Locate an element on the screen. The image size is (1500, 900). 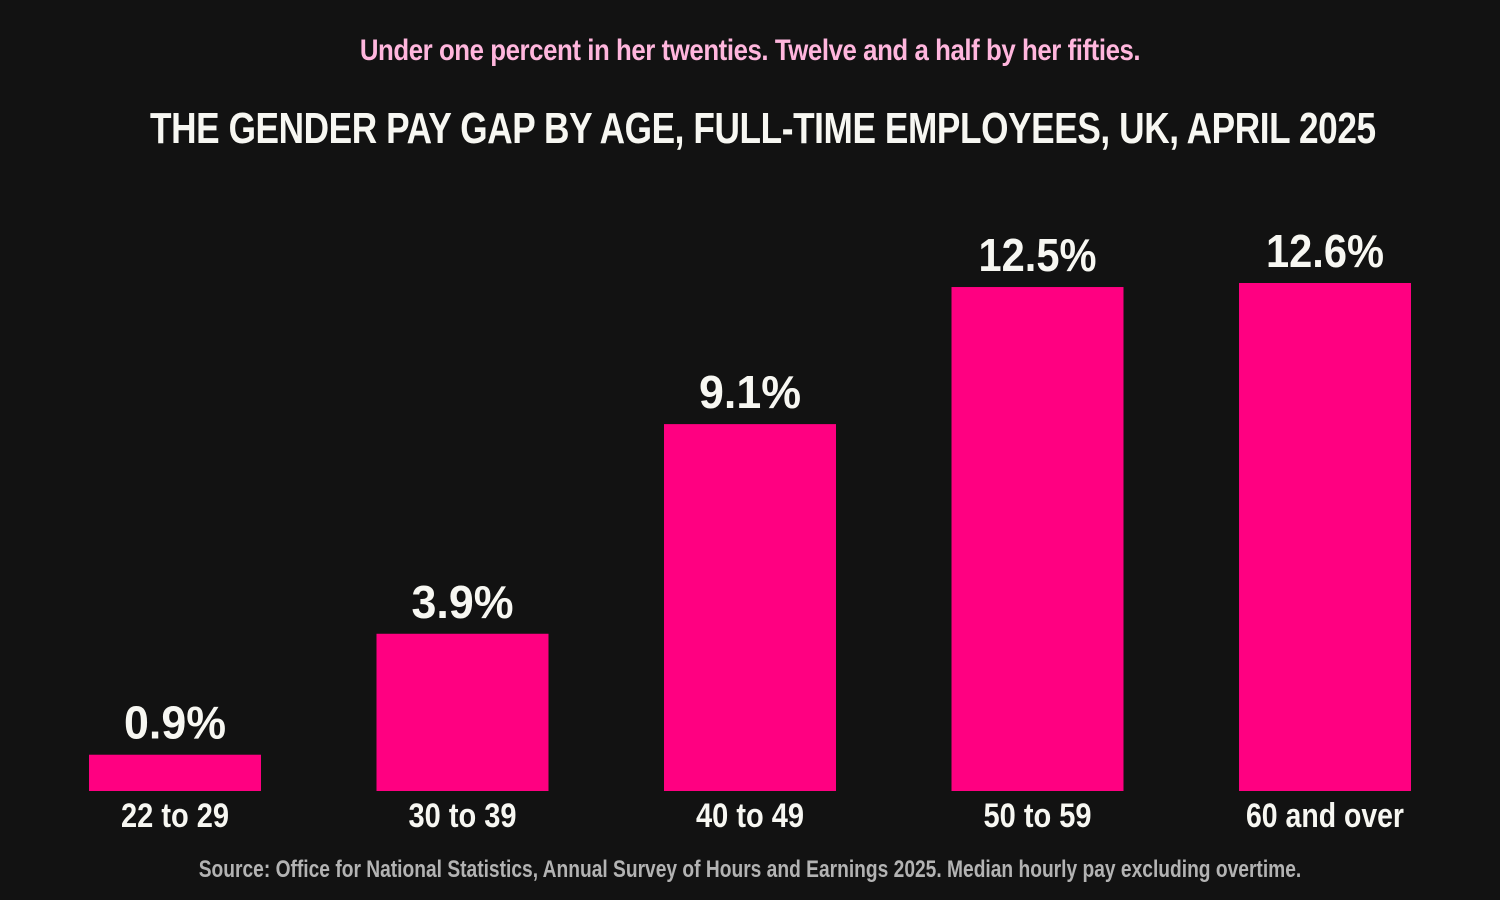
category-label: 22 to 29 is located at coordinates (175, 816).